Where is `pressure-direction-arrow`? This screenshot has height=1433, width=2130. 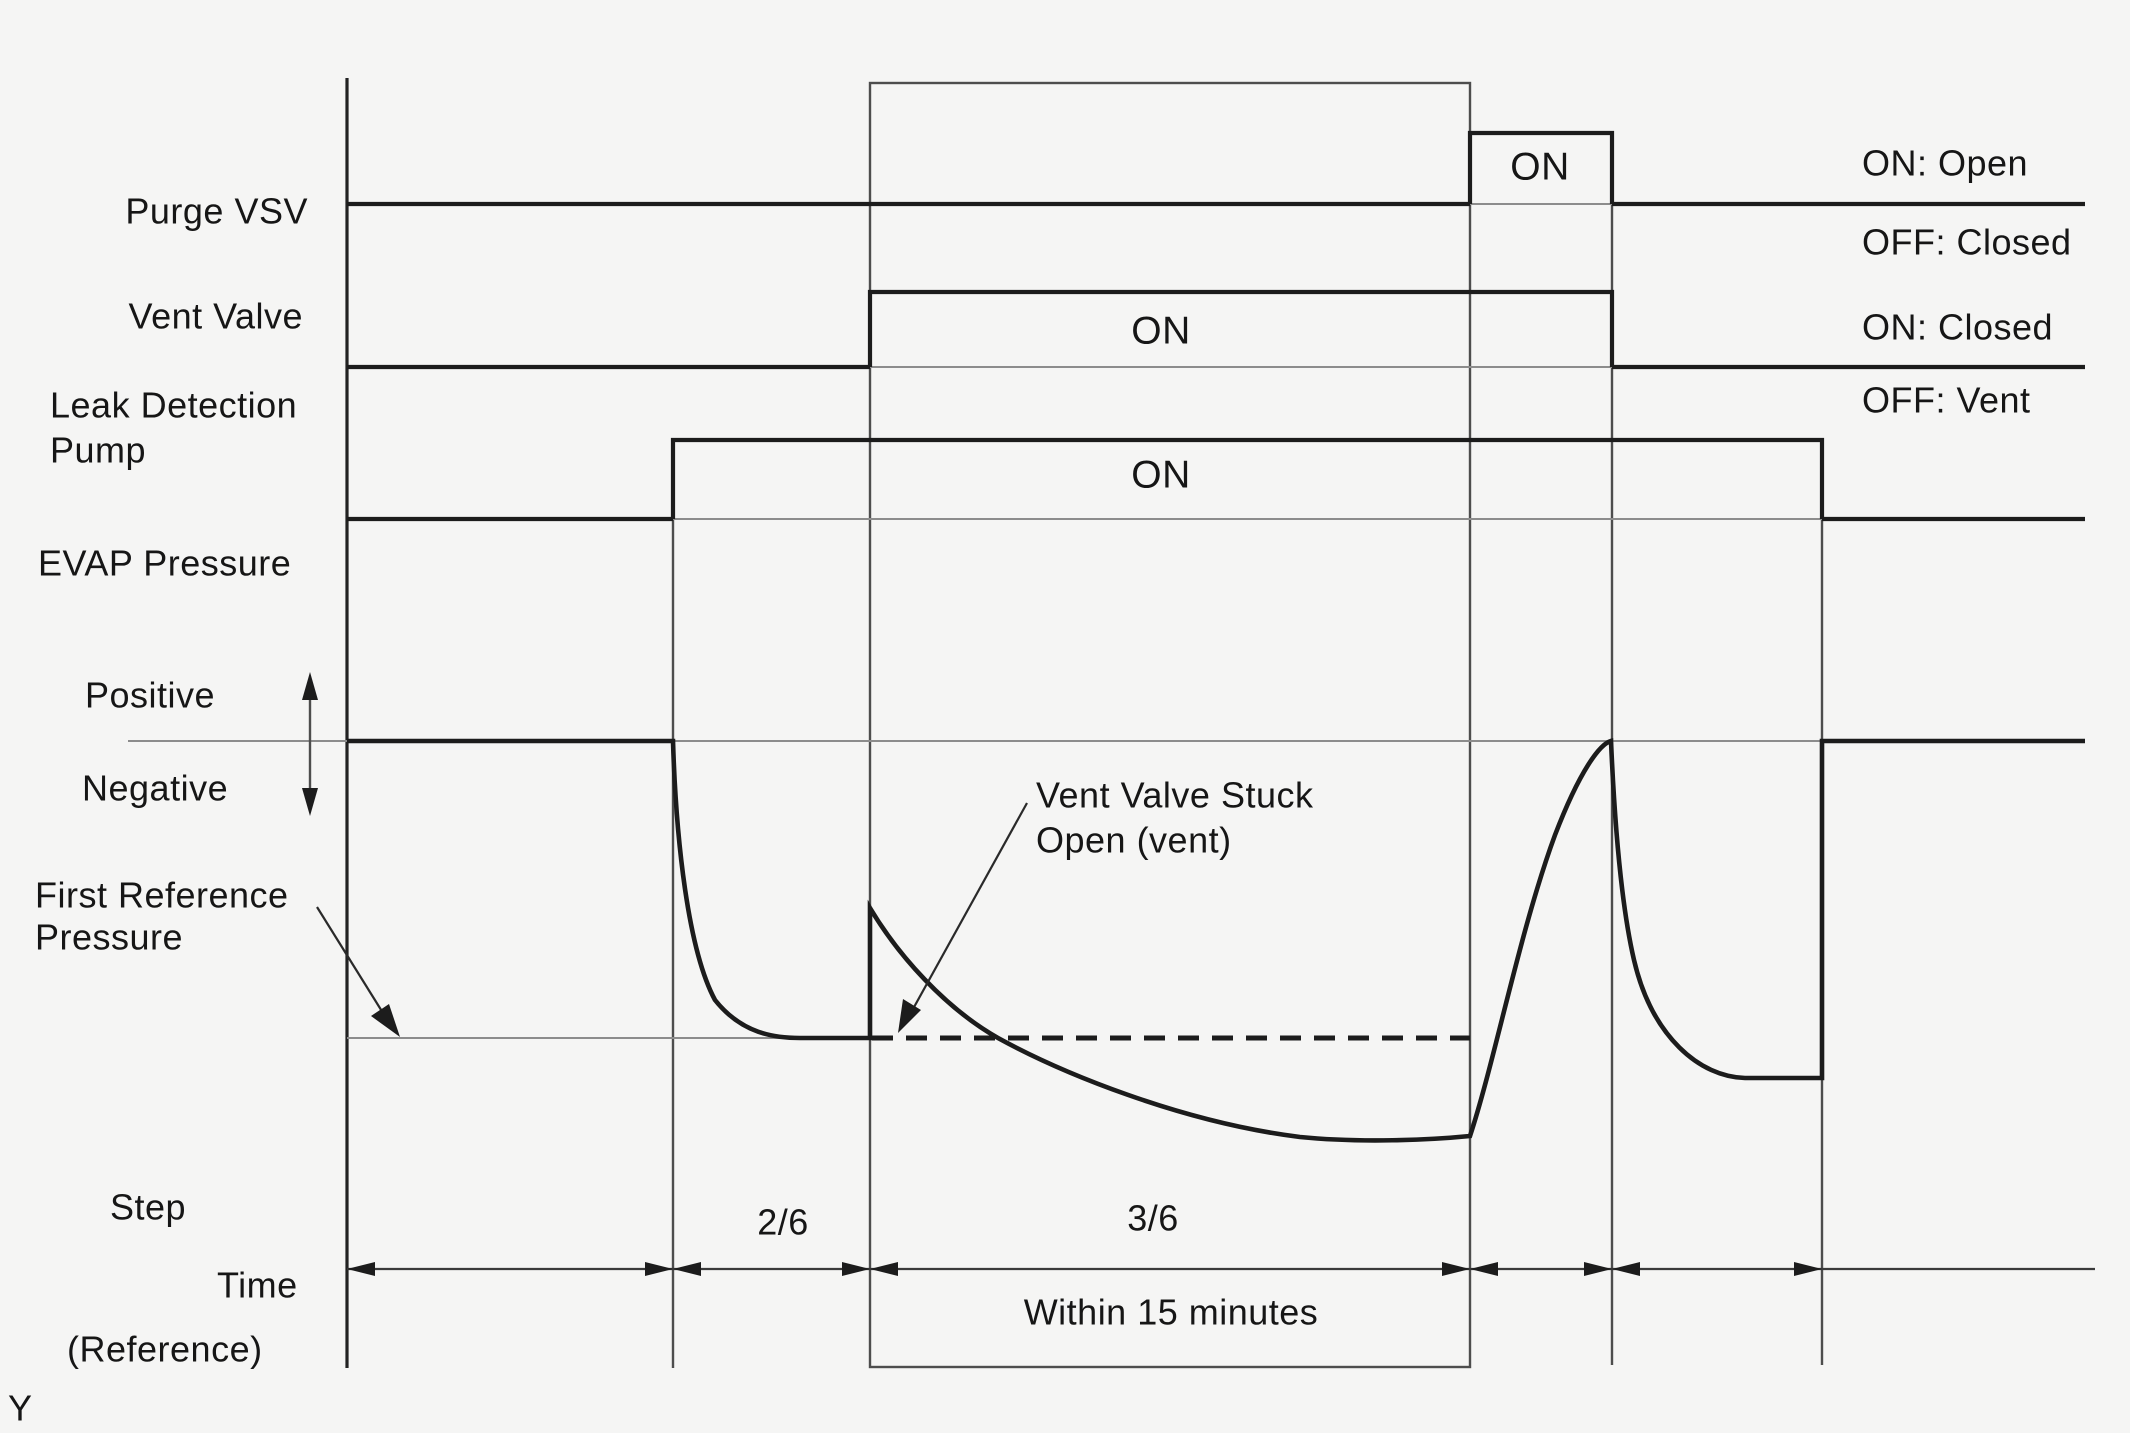
pressure-direction-arrow is located at coordinates (310, 744).